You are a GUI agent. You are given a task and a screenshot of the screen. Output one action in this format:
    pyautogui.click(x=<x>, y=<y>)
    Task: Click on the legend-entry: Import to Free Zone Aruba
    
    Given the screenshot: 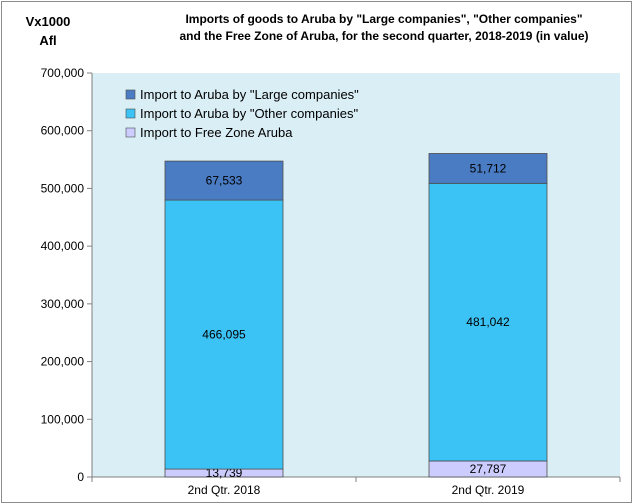 What is the action you would take?
    pyautogui.click(x=216, y=132)
    